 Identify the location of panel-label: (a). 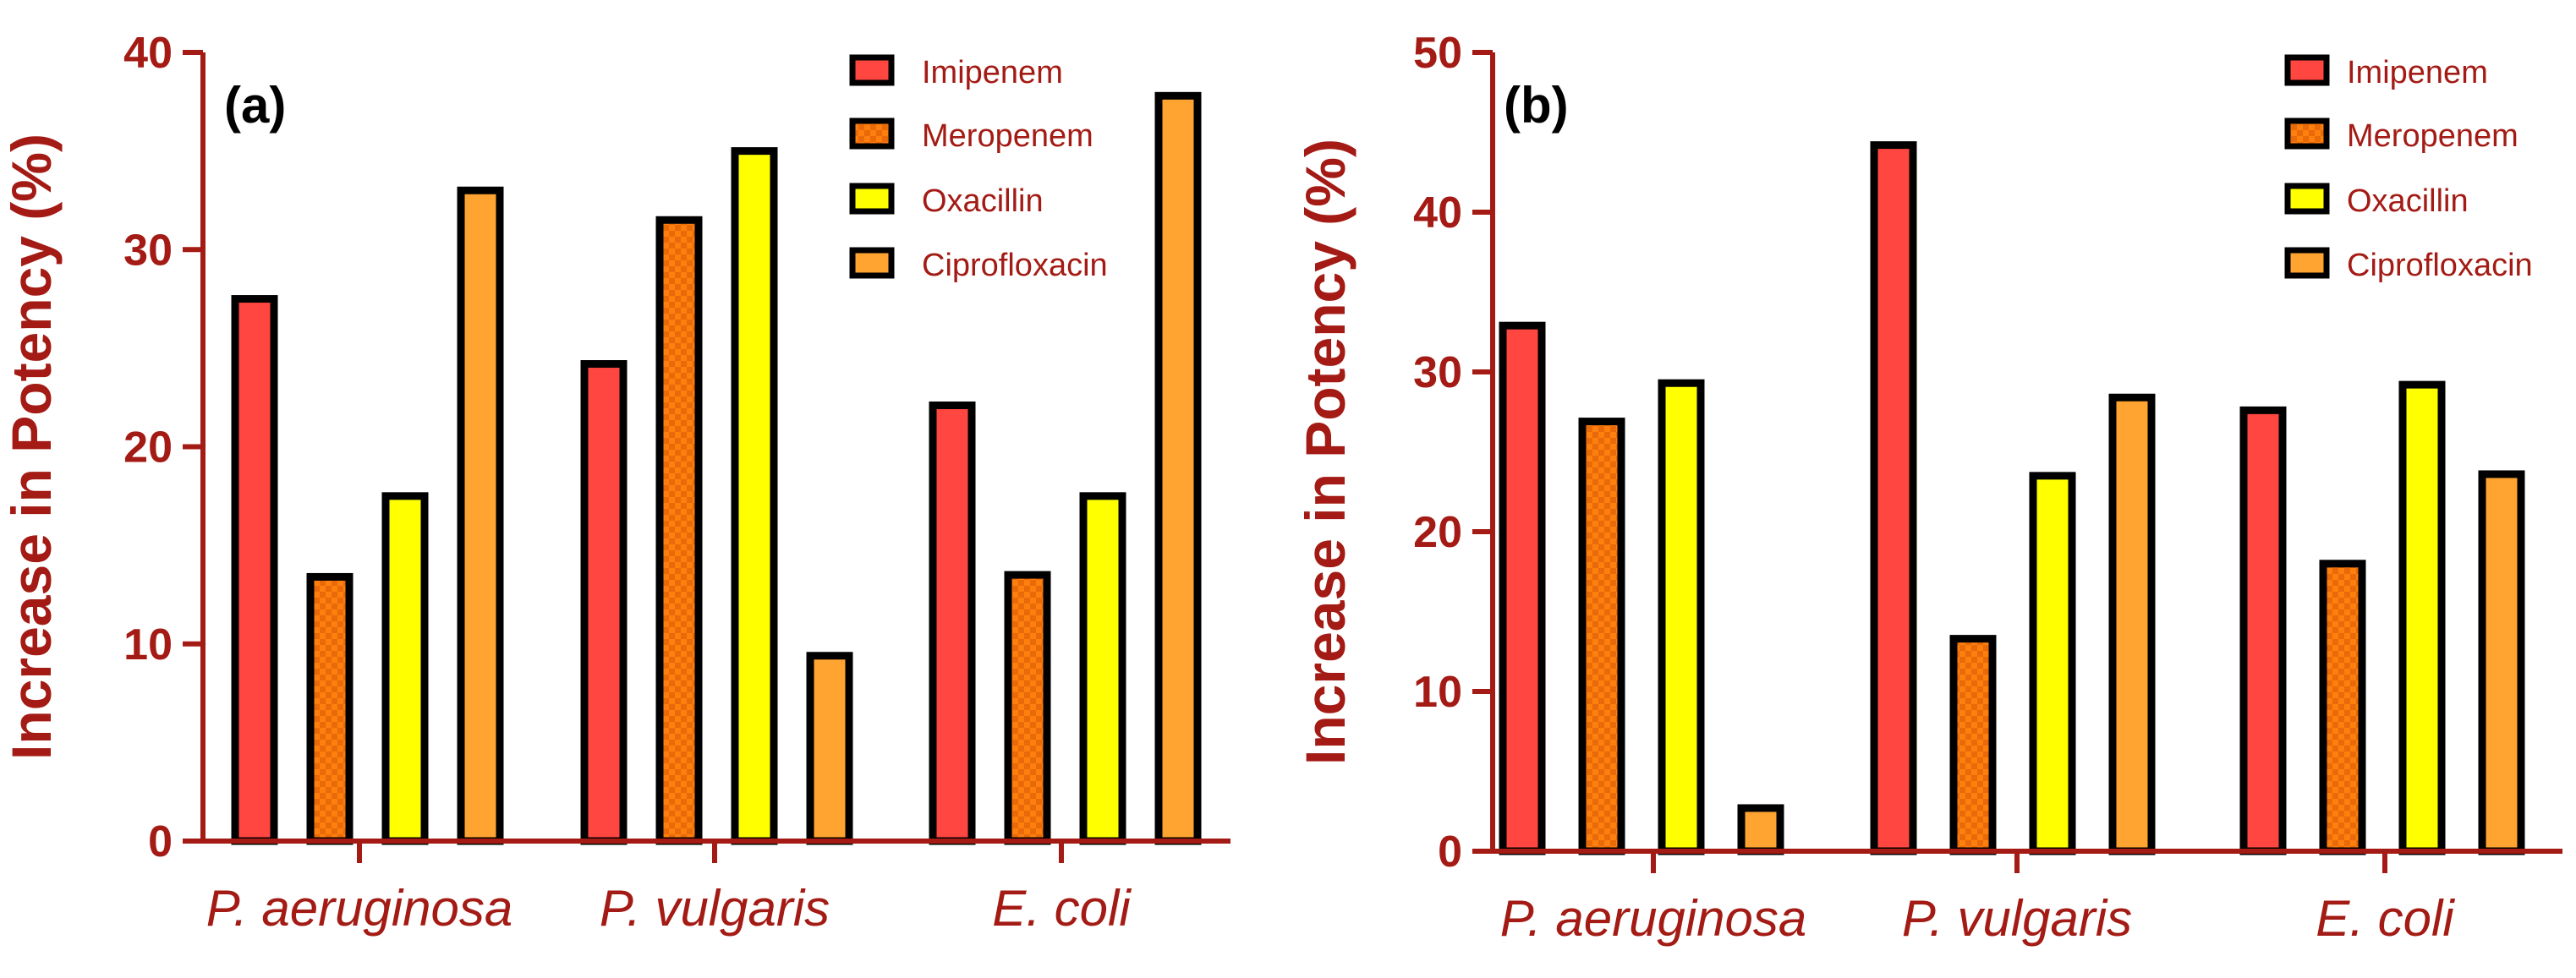
(255, 105).